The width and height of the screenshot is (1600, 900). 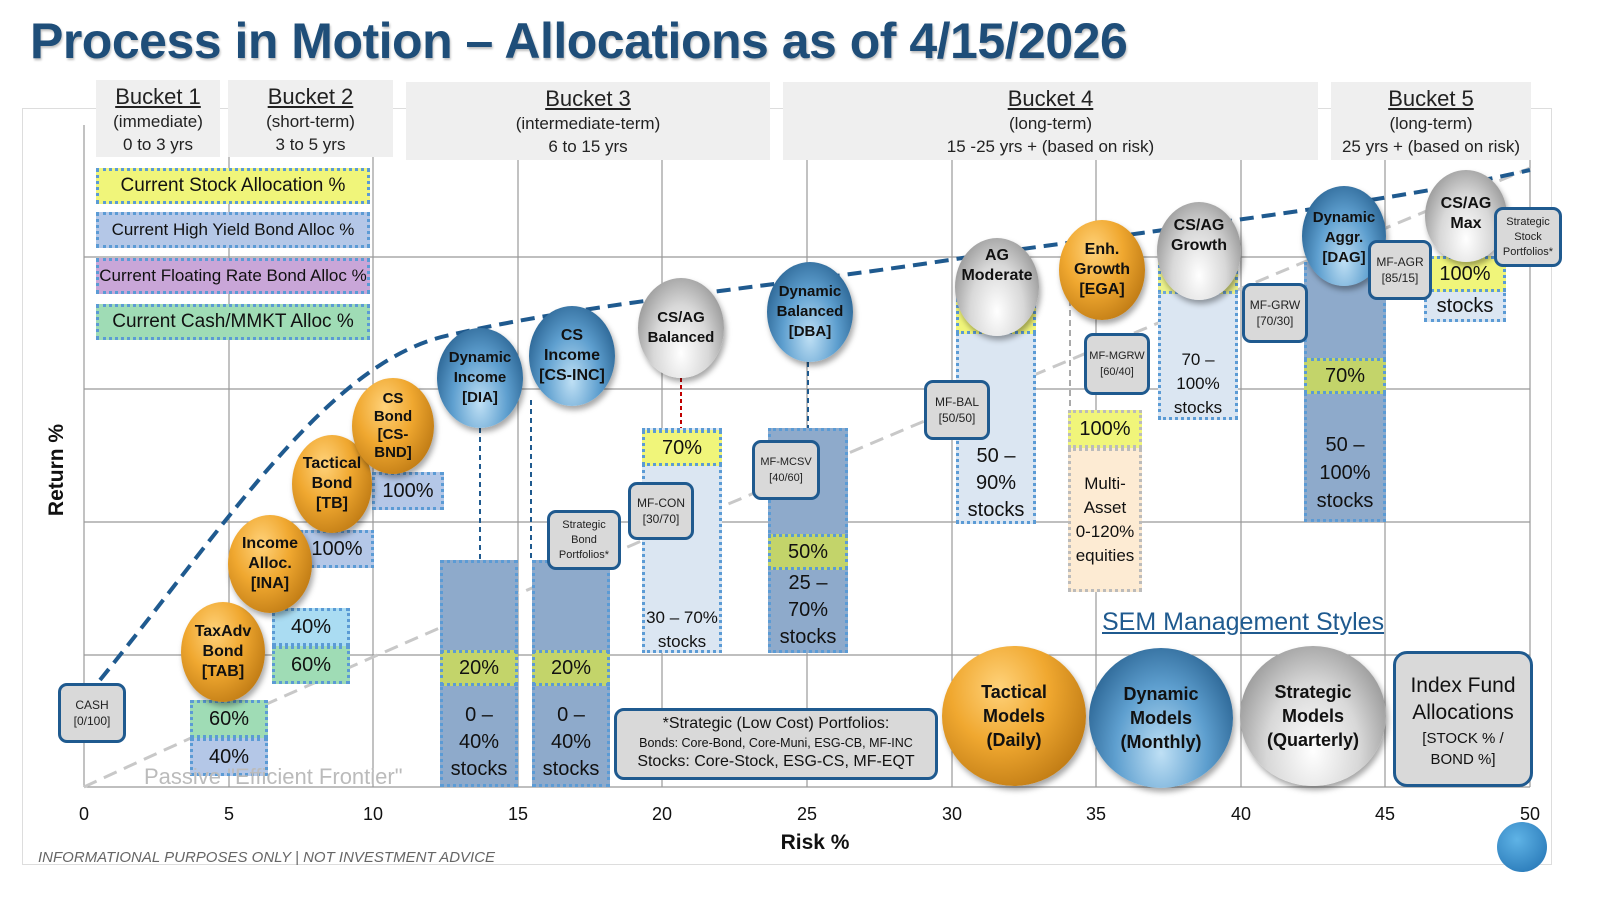 I want to click on x-tick: 5, so click(x=228, y=814).